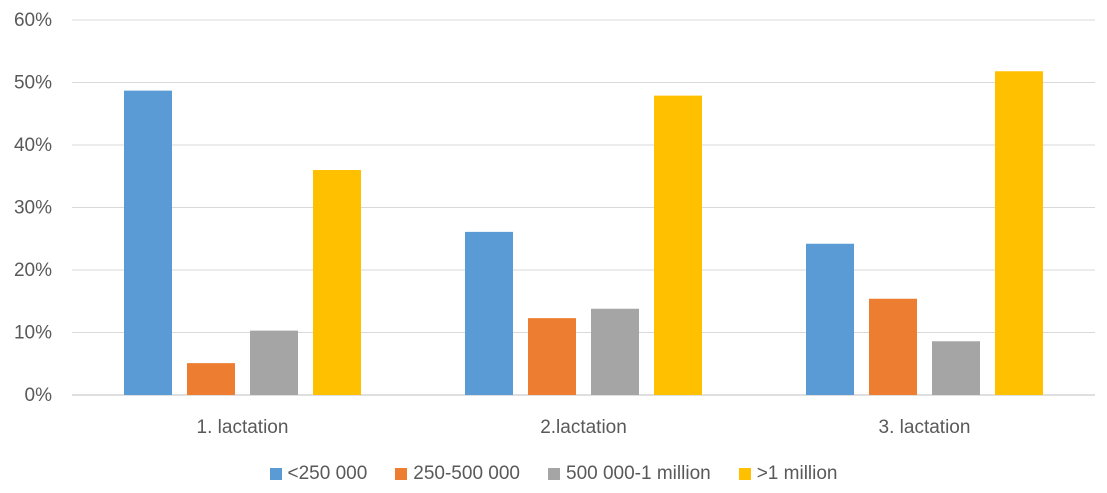 This screenshot has height=493, width=1107. What do you see at coordinates (327, 473) in the screenshot?
I see `legend-label: <250 000` at bounding box center [327, 473].